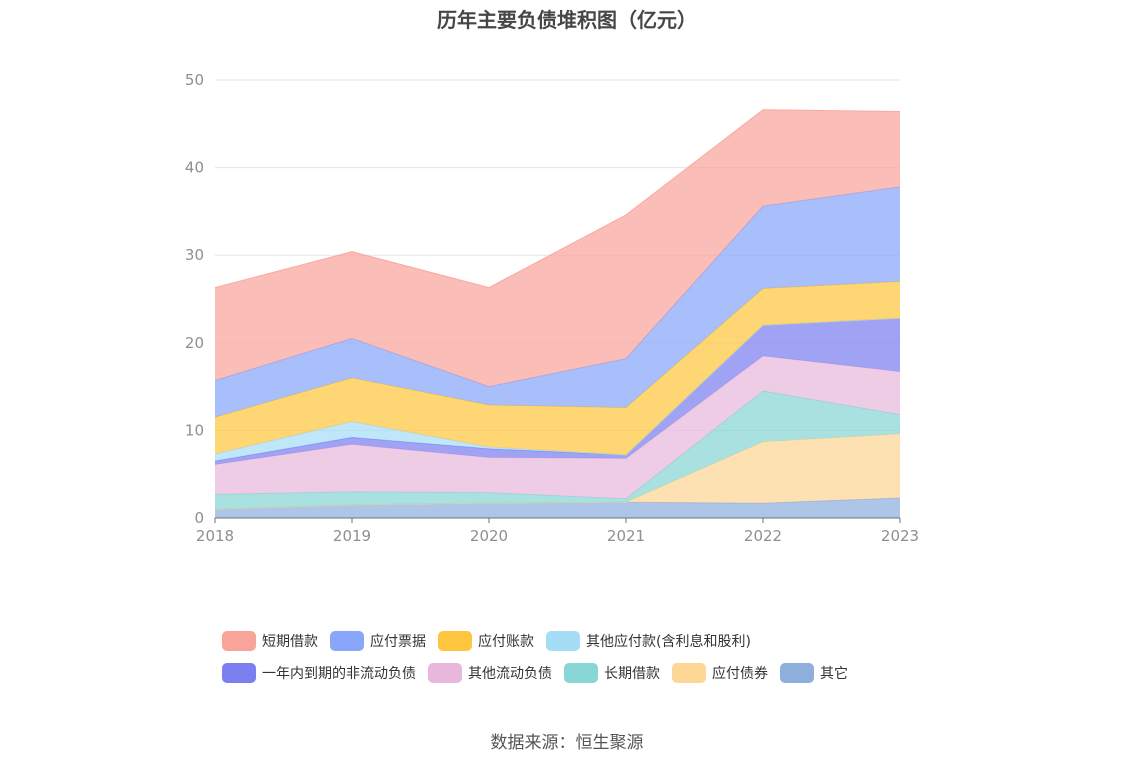  I want to click on y-tick-label: 50, so click(194, 80).